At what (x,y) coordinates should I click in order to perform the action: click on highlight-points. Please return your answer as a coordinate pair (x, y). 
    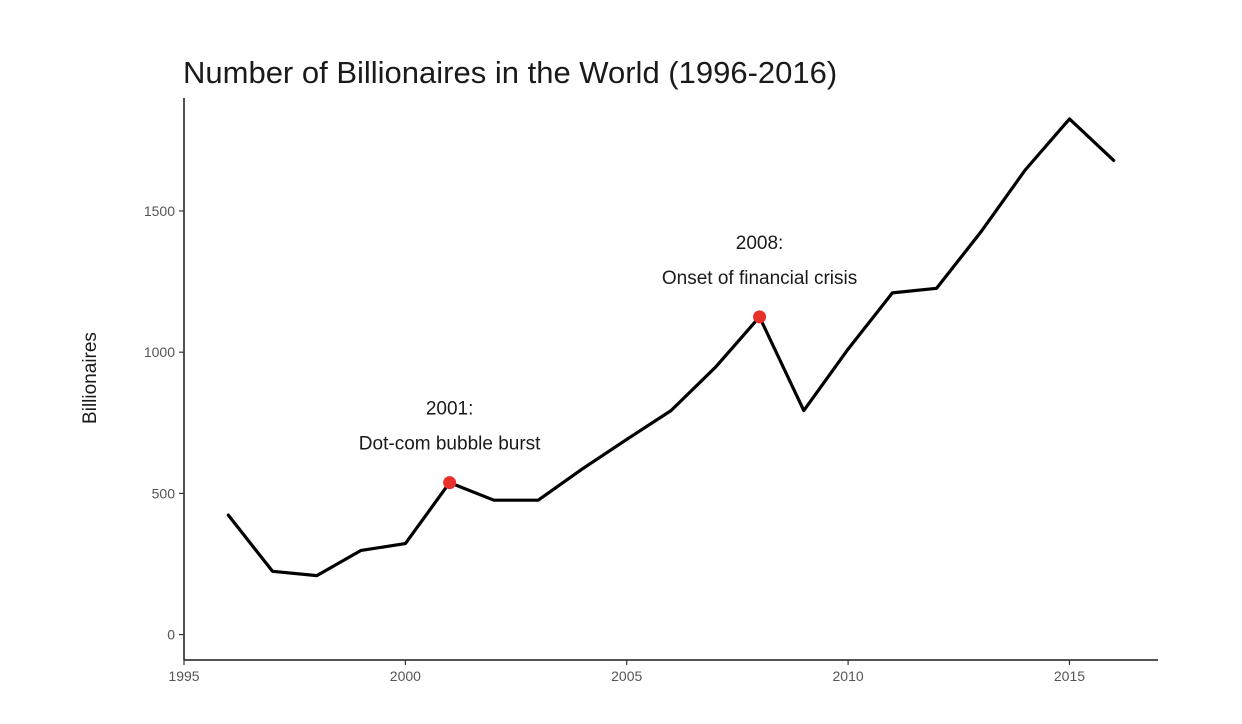
    Looking at the image, I should click on (605, 400).